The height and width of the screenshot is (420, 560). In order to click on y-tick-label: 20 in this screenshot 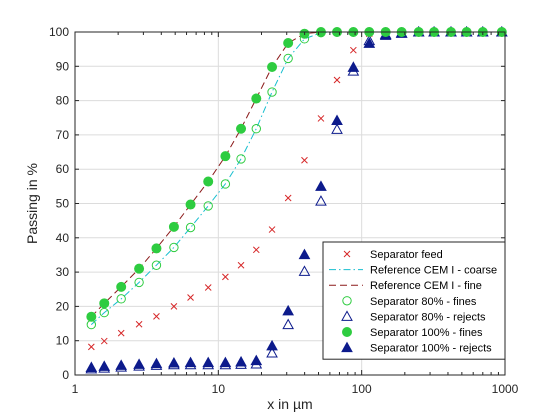, I will do `click(63, 306)`.